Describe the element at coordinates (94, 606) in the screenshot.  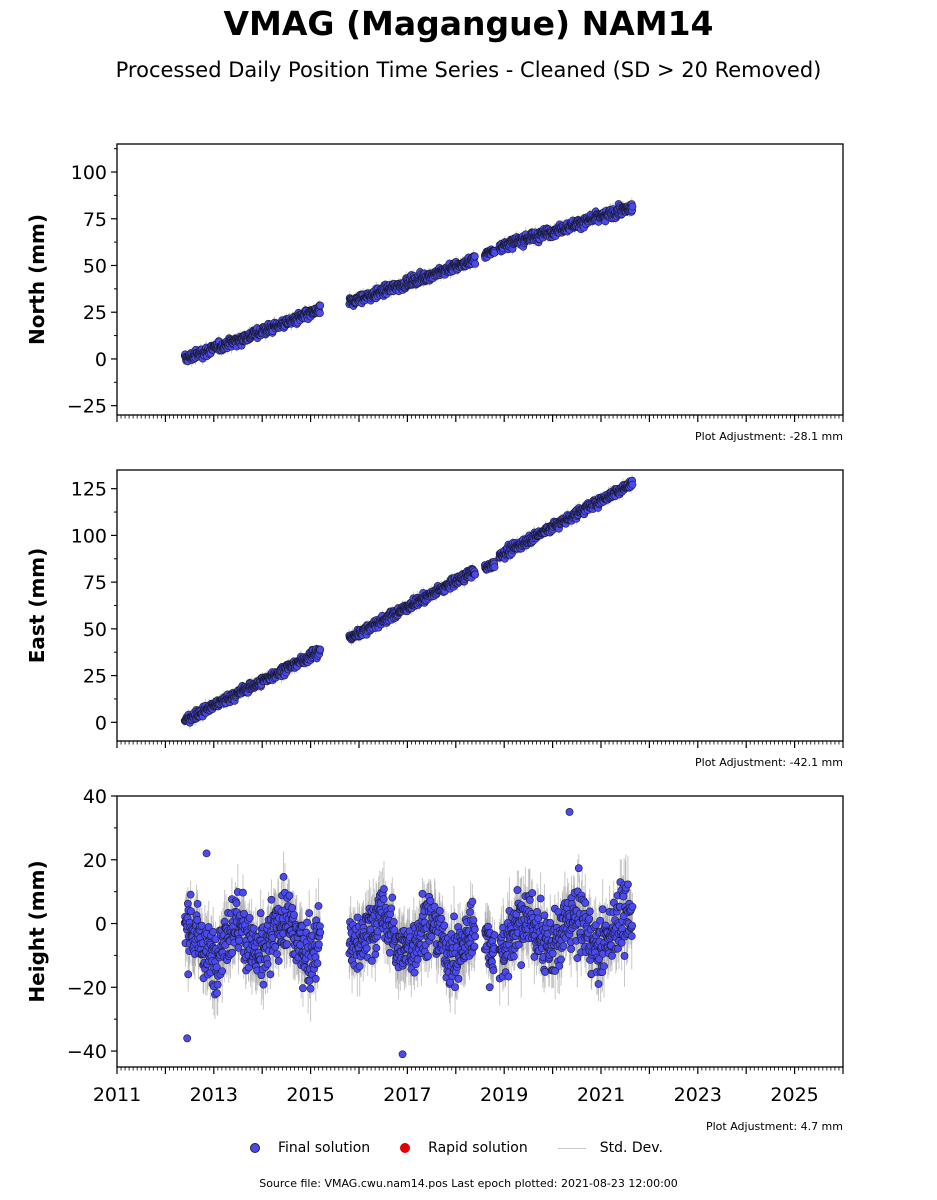
I see `y-axis: 0 25 50 75 100 125` at that location.